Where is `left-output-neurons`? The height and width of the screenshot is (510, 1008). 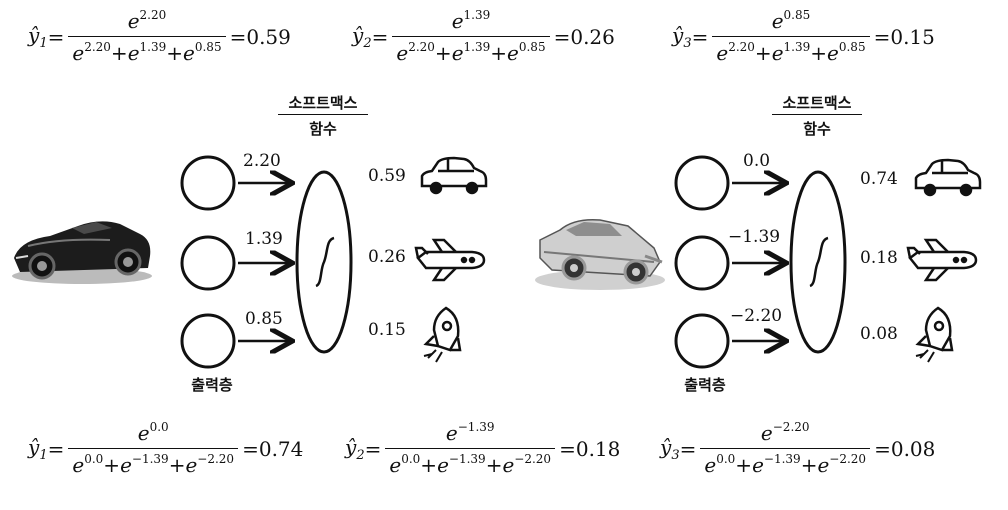
left-output-neurons is located at coordinates (208, 262).